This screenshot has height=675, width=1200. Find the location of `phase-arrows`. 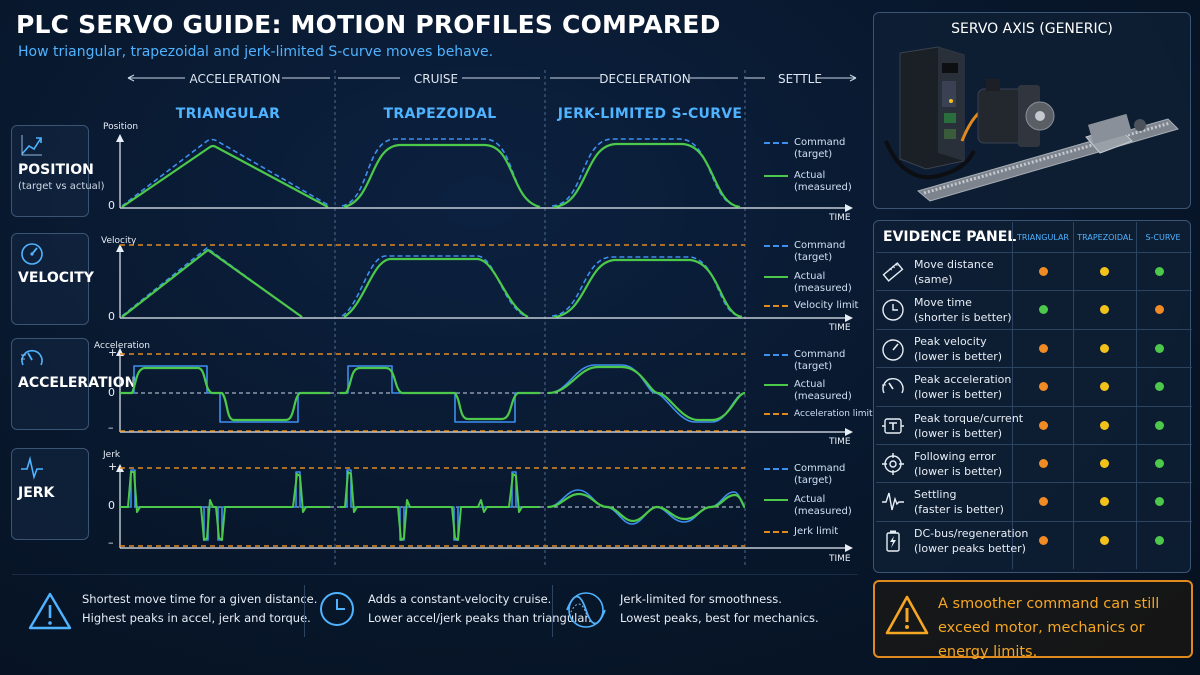

phase-arrows is located at coordinates (492, 78).